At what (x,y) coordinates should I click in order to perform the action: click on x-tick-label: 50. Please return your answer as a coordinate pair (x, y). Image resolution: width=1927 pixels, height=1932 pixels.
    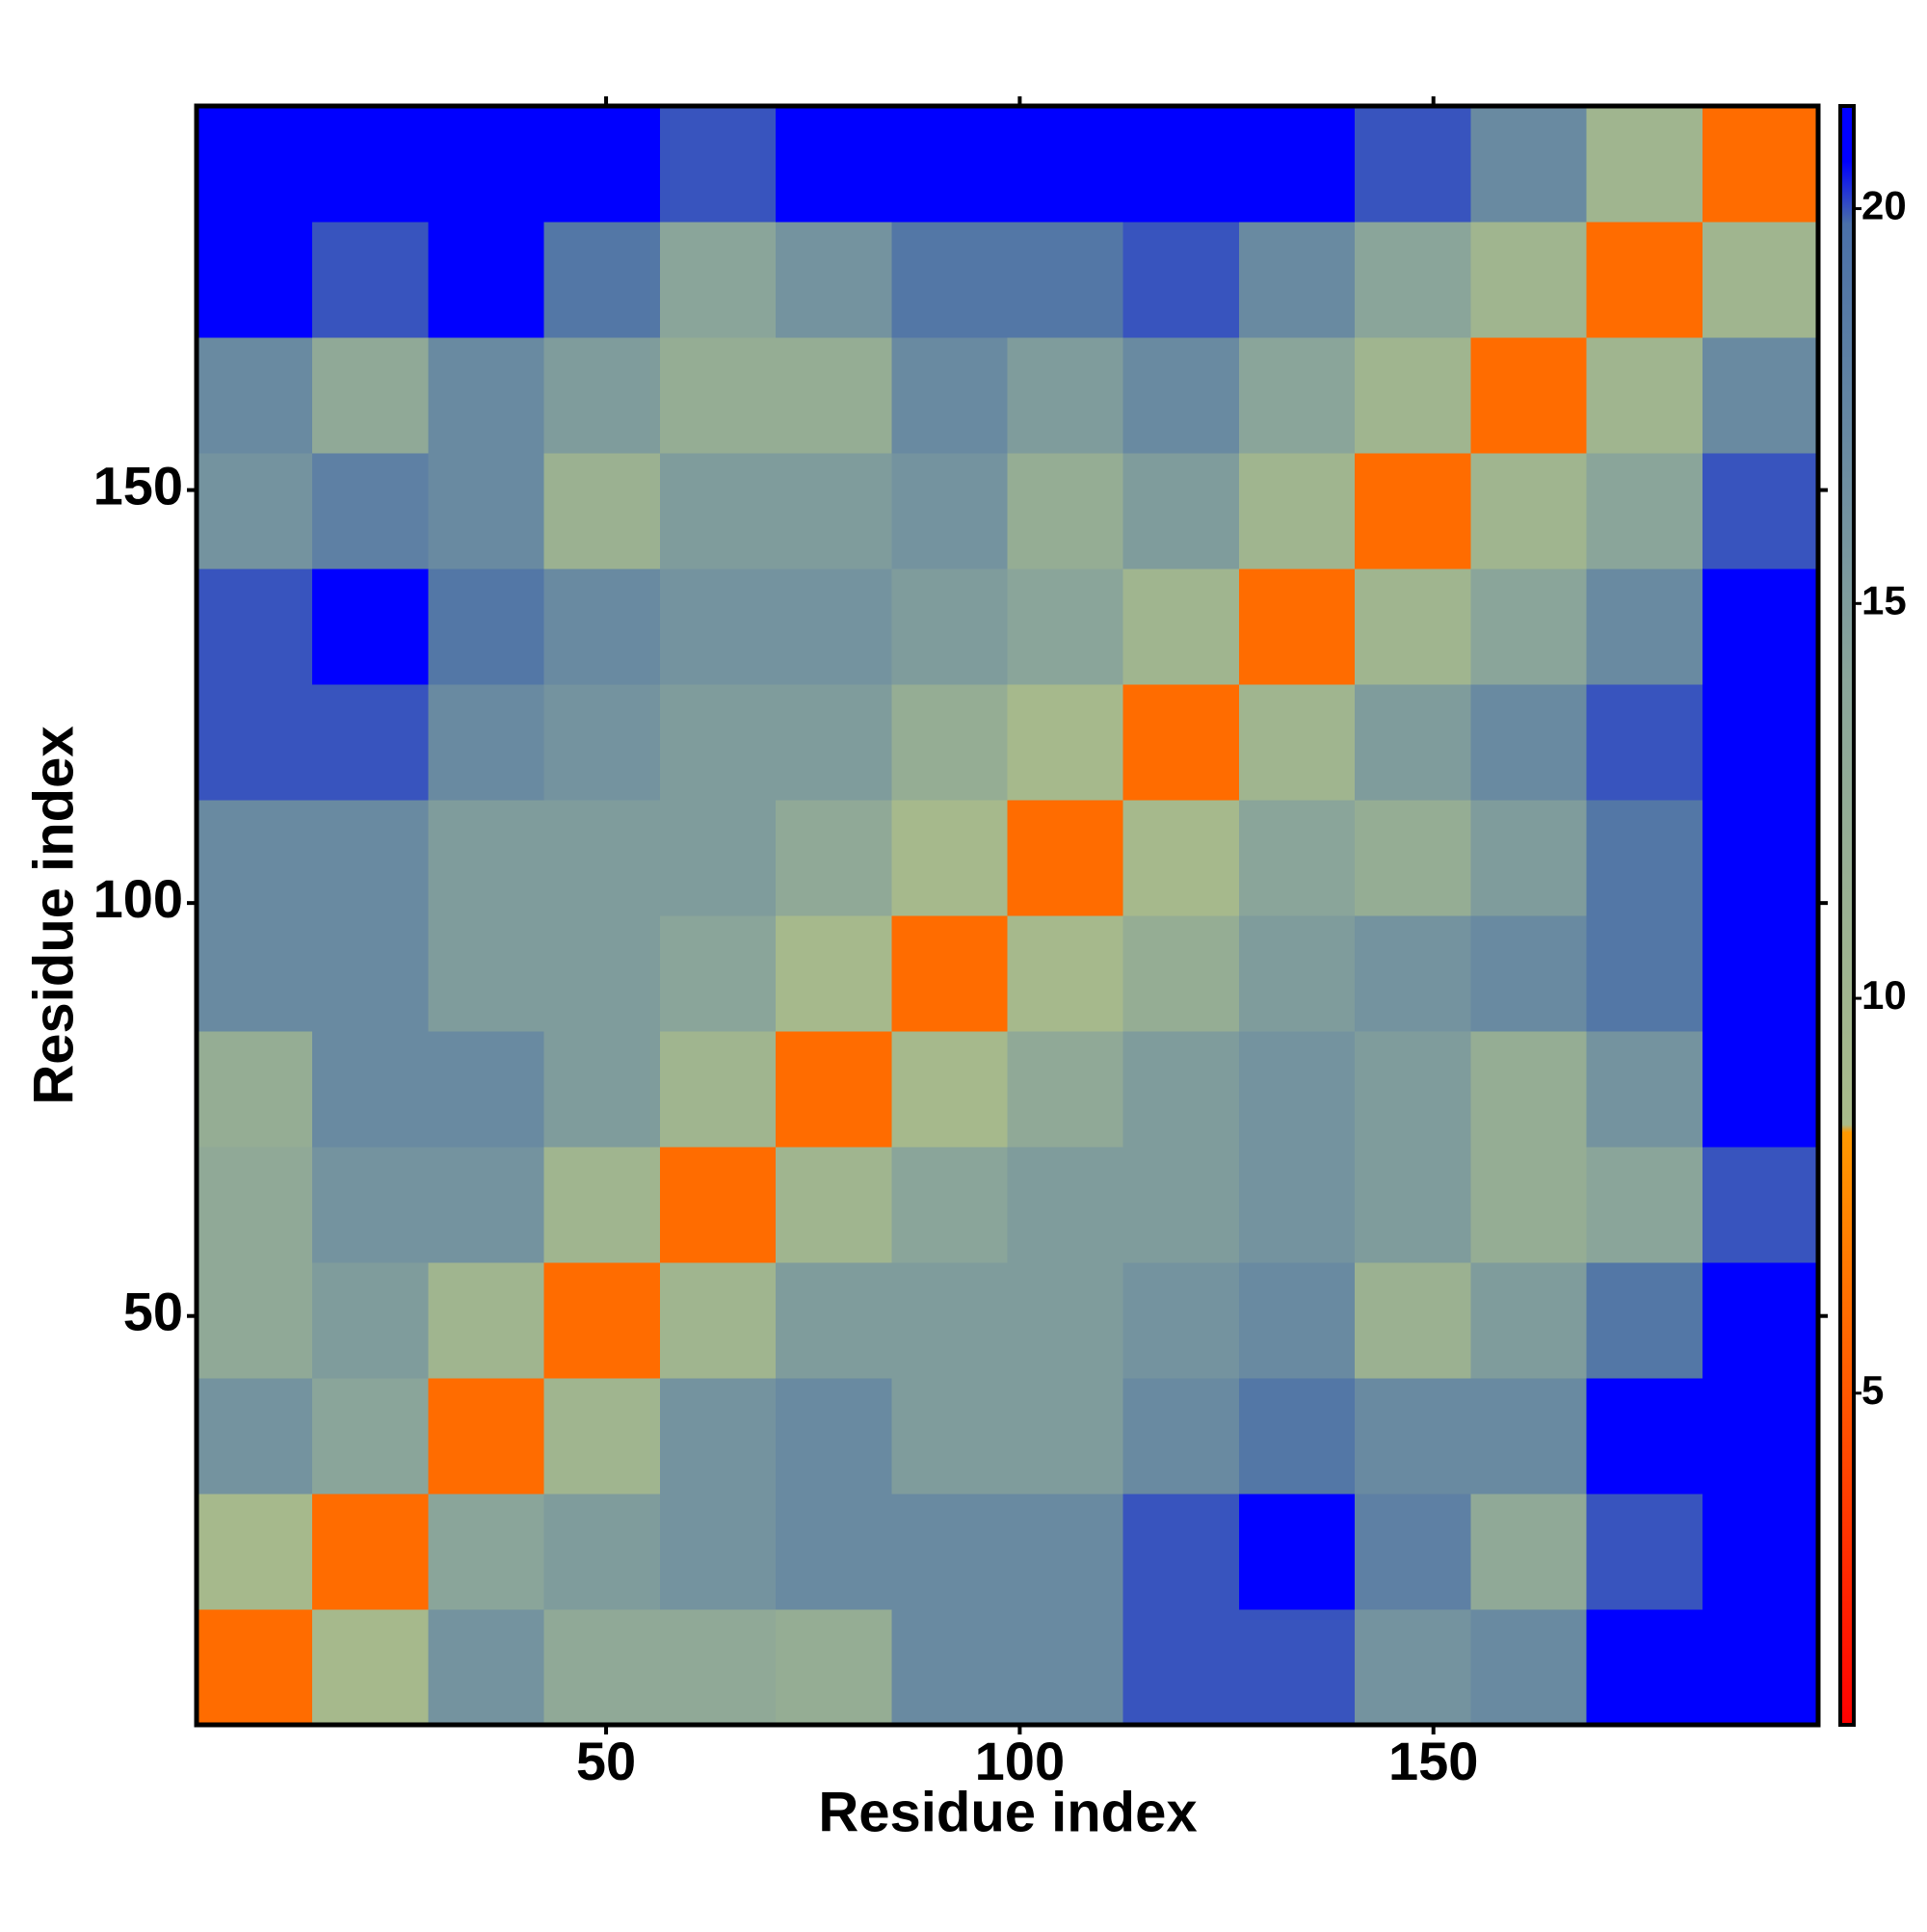
    Looking at the image, I should click on (606, 1761).